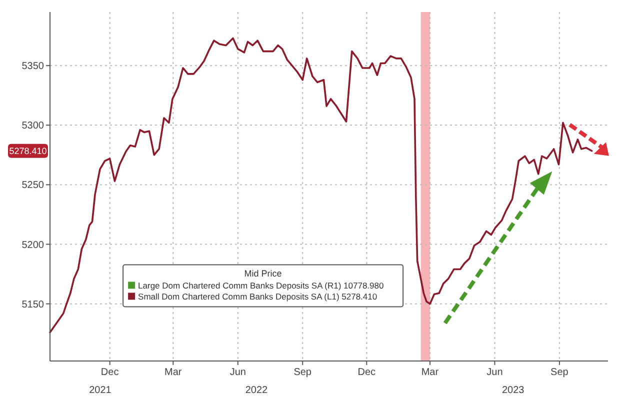 The width and height of the screenshot is (620, 405). What do you see at coordinates (33, 126) in the screenshot?
I see `y-tick-label: 5300` at bounding box center [33, 126].